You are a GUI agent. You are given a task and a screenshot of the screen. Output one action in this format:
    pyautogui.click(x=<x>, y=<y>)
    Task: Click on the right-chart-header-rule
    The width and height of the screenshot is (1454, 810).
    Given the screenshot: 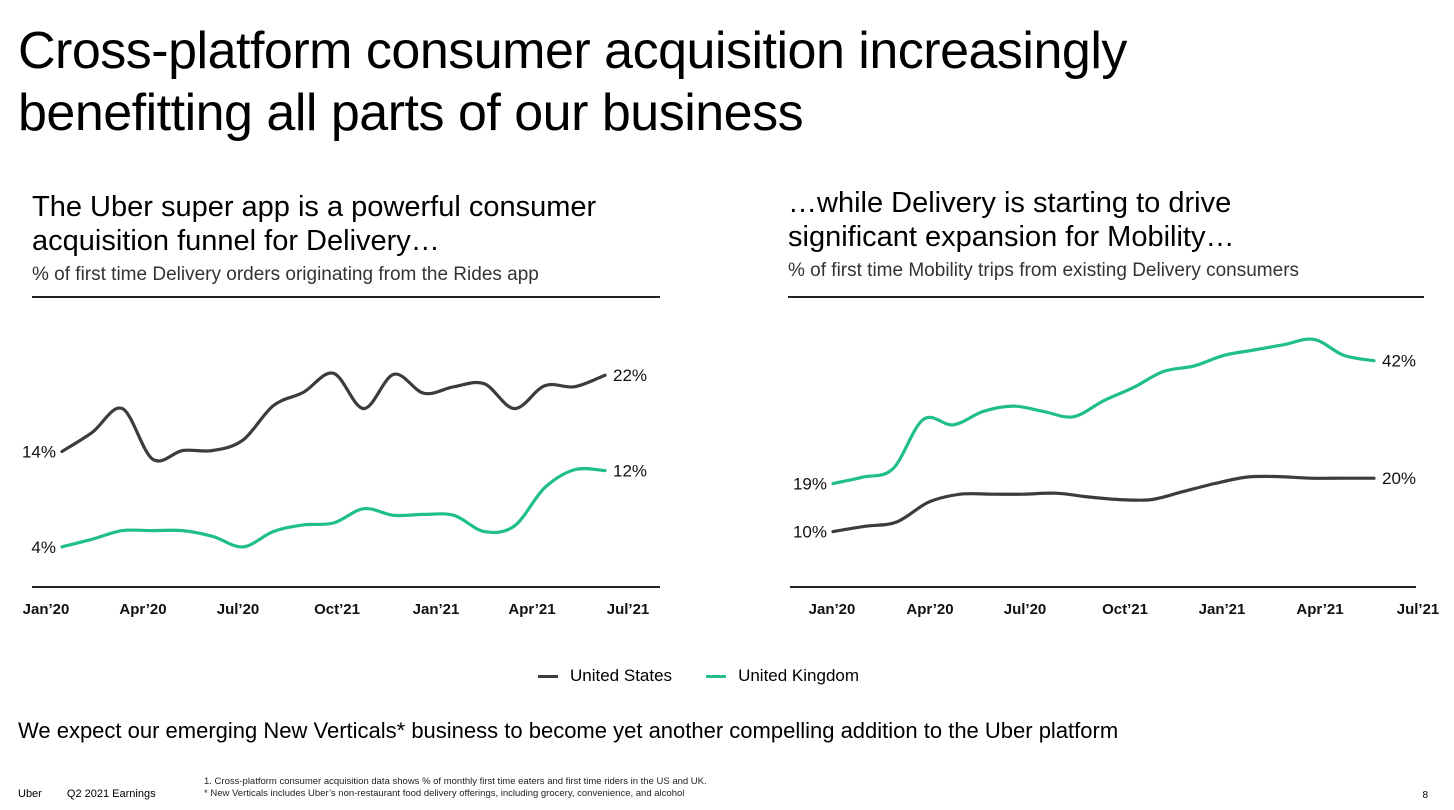 What is the action you would take?
    pyautogui.click(x=1106, y=297)
    